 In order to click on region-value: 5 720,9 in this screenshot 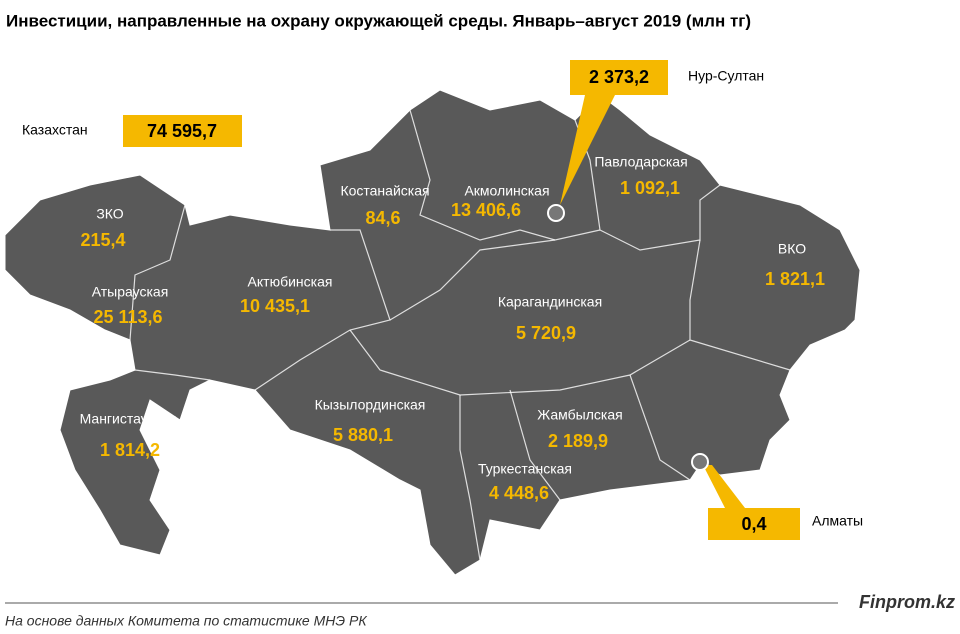, I will do `click(546, 333)`.